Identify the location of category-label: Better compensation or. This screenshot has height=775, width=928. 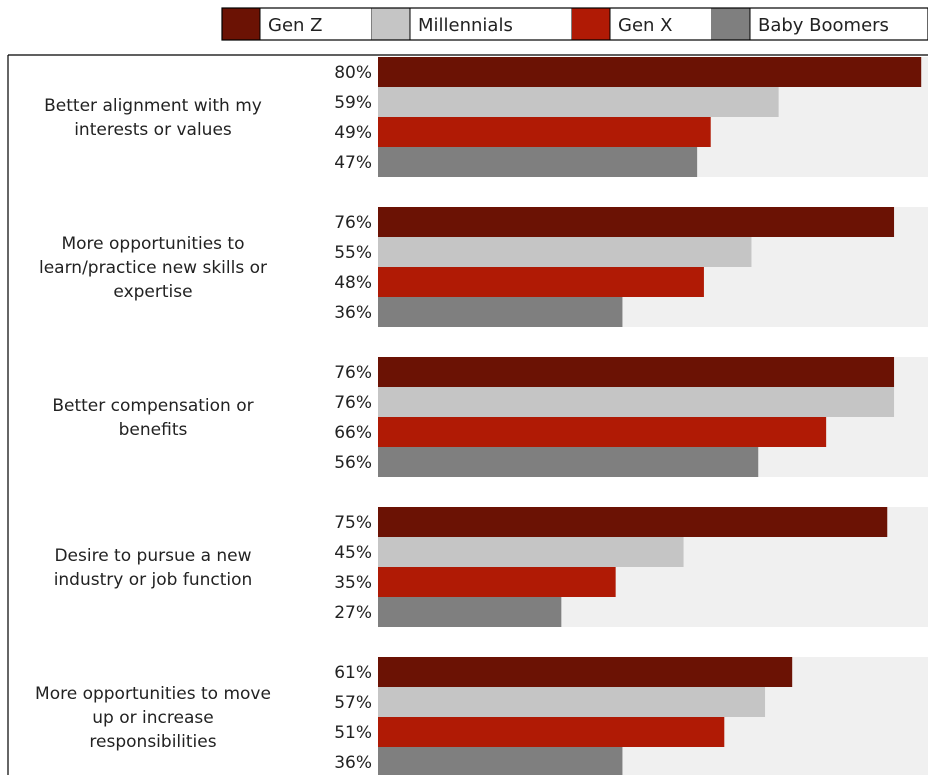
(152, 406).